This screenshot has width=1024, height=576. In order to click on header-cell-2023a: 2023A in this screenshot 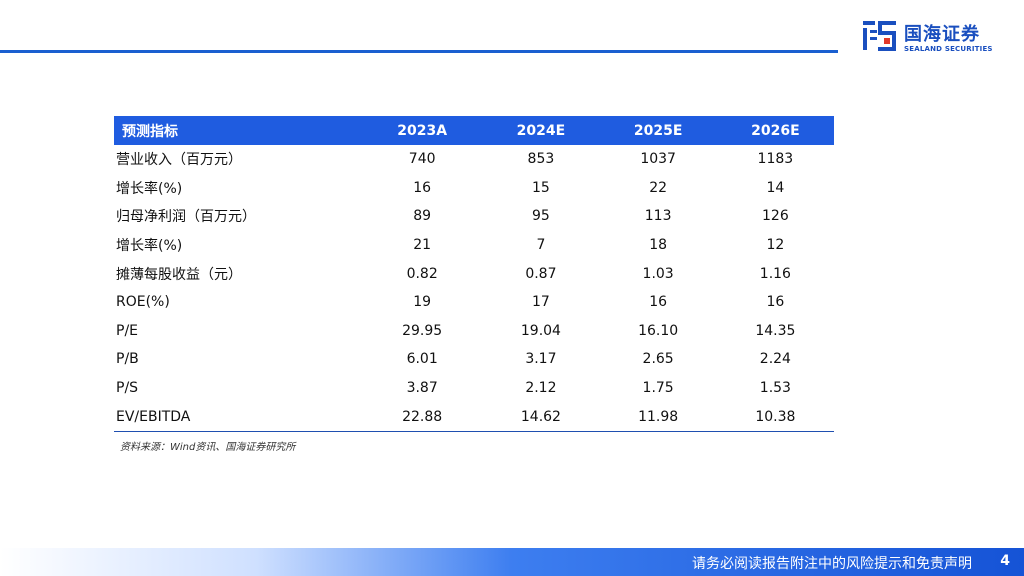, I will do `click(422, 130)`.